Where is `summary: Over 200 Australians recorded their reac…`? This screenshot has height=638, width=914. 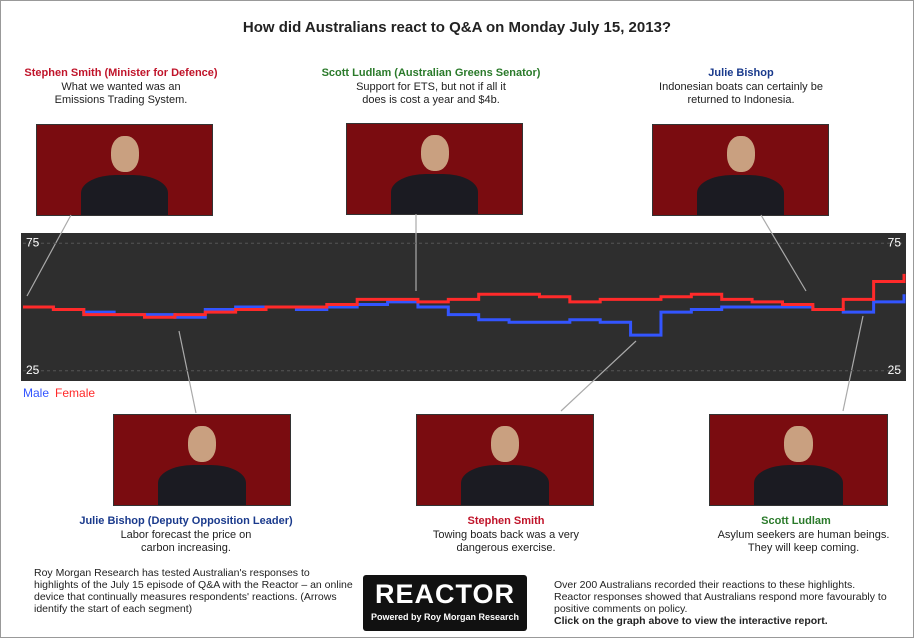 summary: Over 200 Australians recorded their reac… is located at coordinates (720, 597).